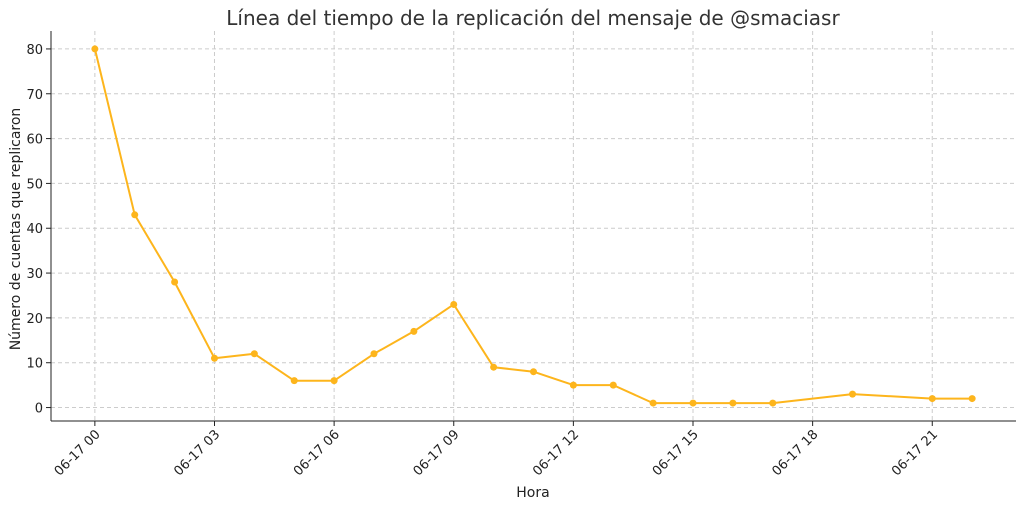 This screenshot has height=508, width=1024. What do you see at coordinates (34, 184) in the screenshot?
I see `y-tick-label: 50` at bounding box center [34, 184].